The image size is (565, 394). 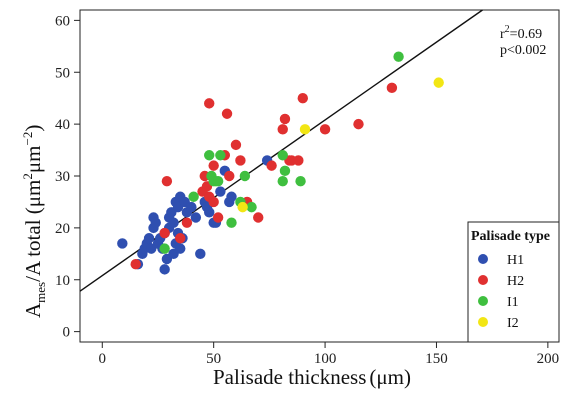 I want to click on y-axis-title: Ames/A total (μm2μm−2), so click(x=34, y=221).